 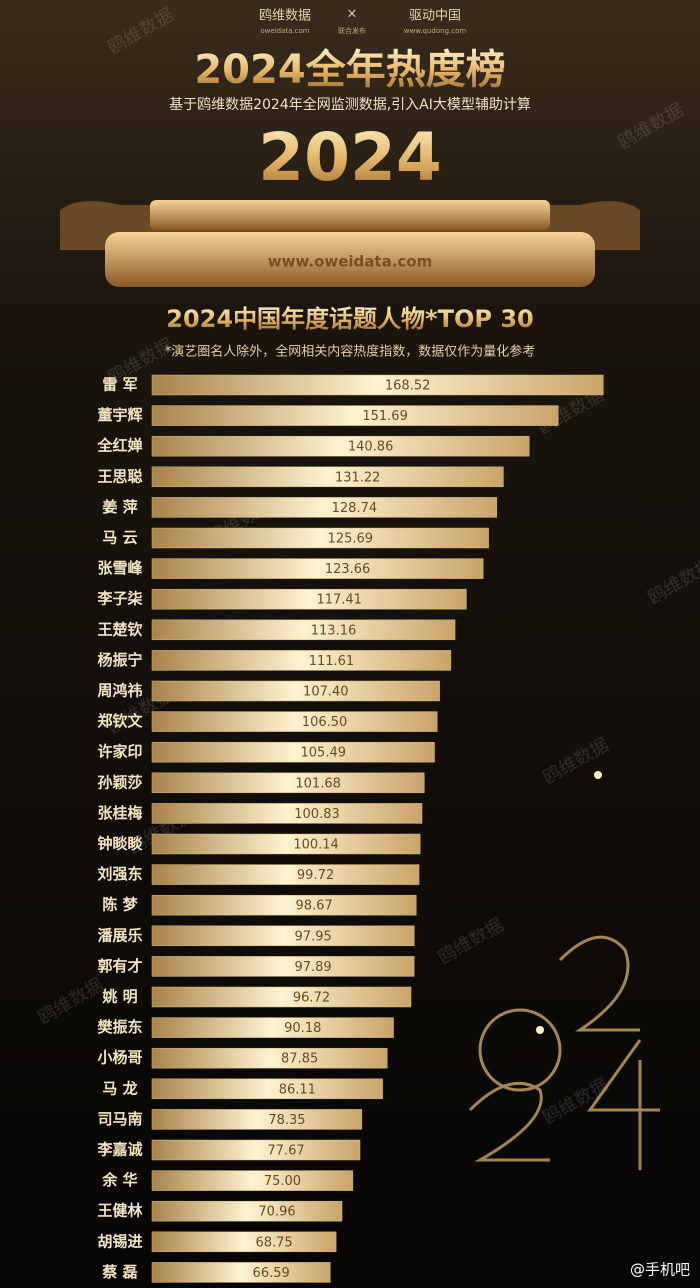 I want to click on category-label: 樊振东, so click(x=119, y=1027).